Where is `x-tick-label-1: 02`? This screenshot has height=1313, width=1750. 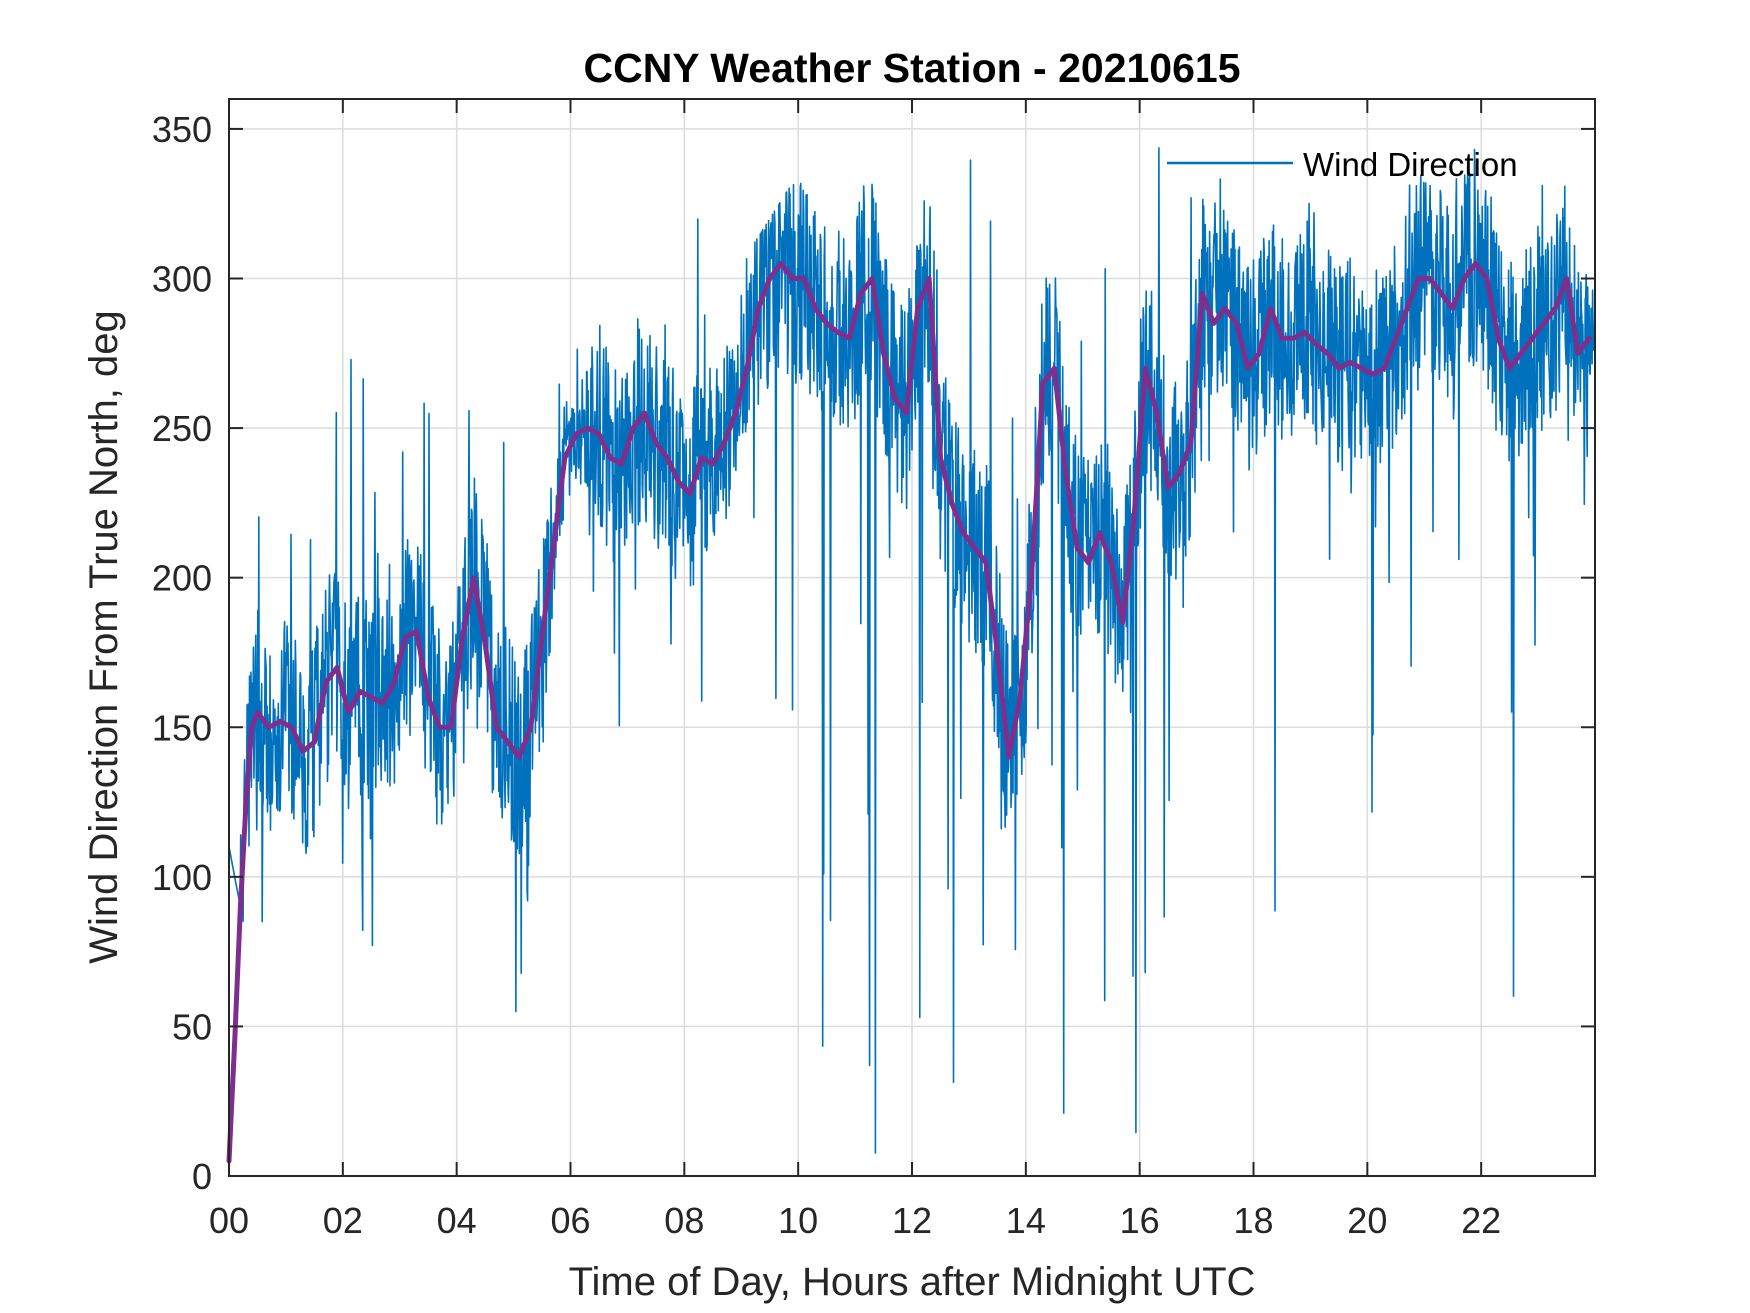
x-tick-label-1: 02 is located at coordinates (343, 1220).